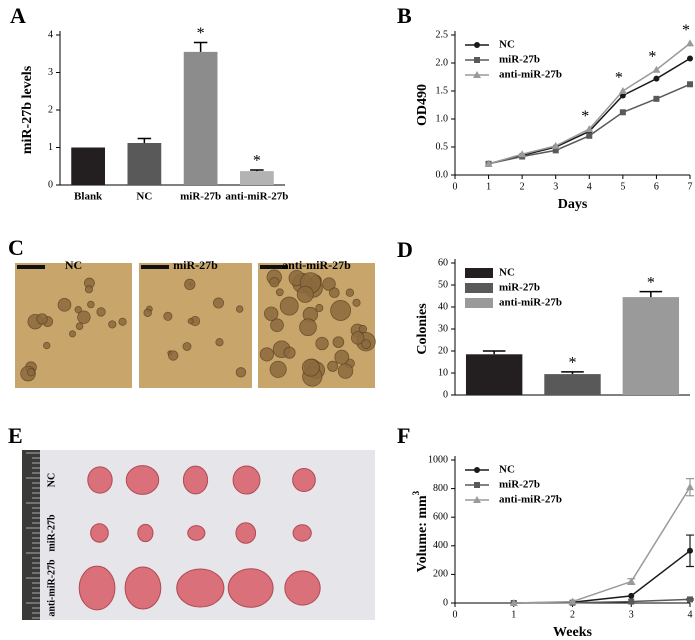 This screenshot has width=695, height=640. What do you see at coordinates (50, 109) in the screenshot?
I see `y-tick-label: 2` at bounding box center [50, 109].